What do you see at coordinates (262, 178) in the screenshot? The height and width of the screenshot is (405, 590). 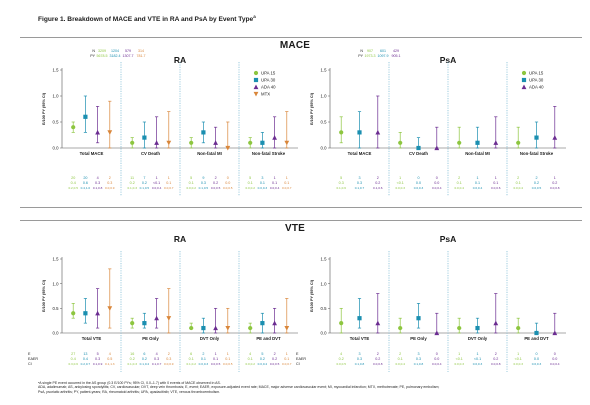 I see `table-cell: 3` at bounding box center [262, 178].